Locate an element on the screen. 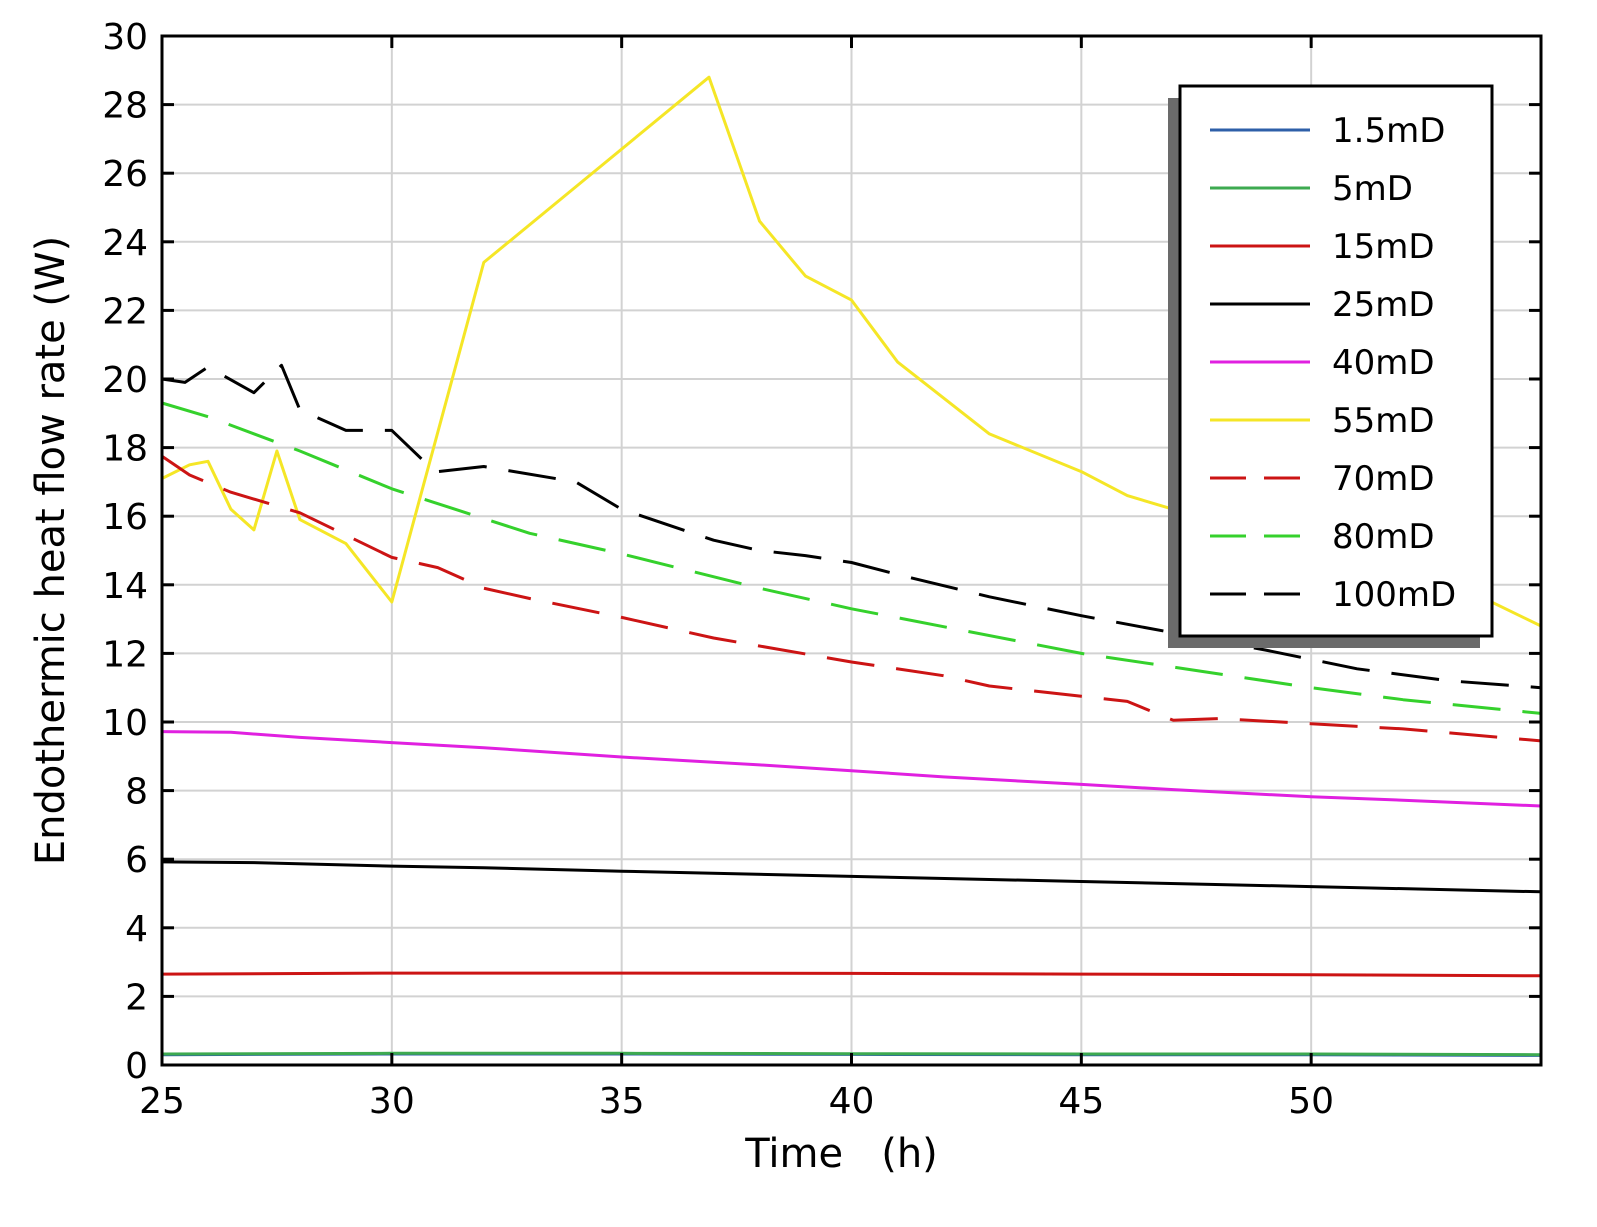  y-tick-label: 16 is located at coordinates (125, 517).